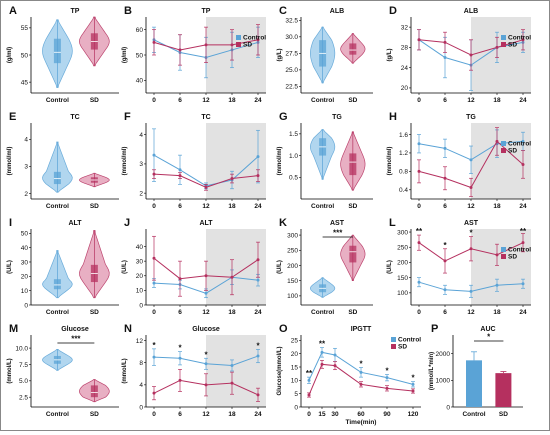  Describe the element at coordinates (501, 55) in the screenshot. I see `shade-region-D` at that location.